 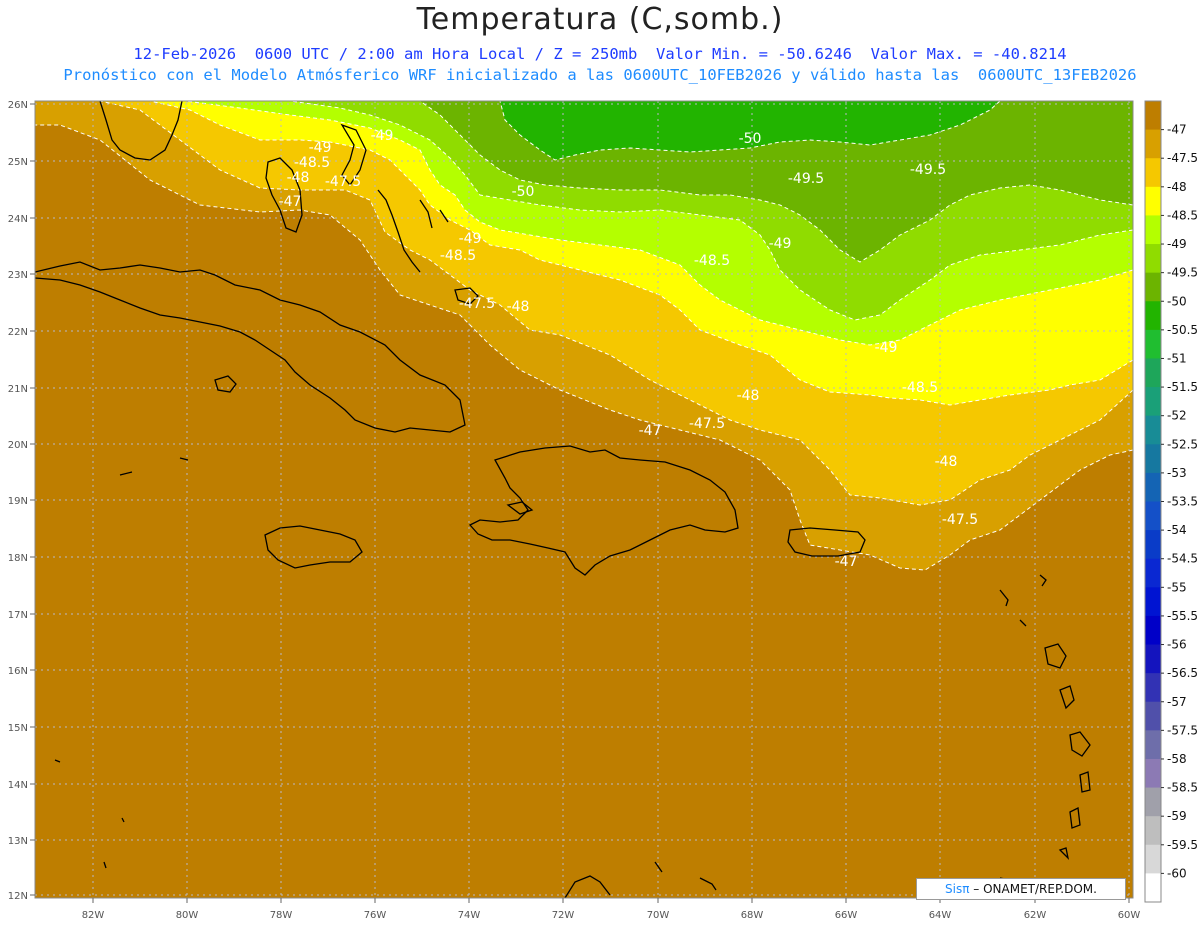 What do you see at coordinates (121, 663) in the screenshot?
I see `coast-cayman` at bounding box center [121, 663].